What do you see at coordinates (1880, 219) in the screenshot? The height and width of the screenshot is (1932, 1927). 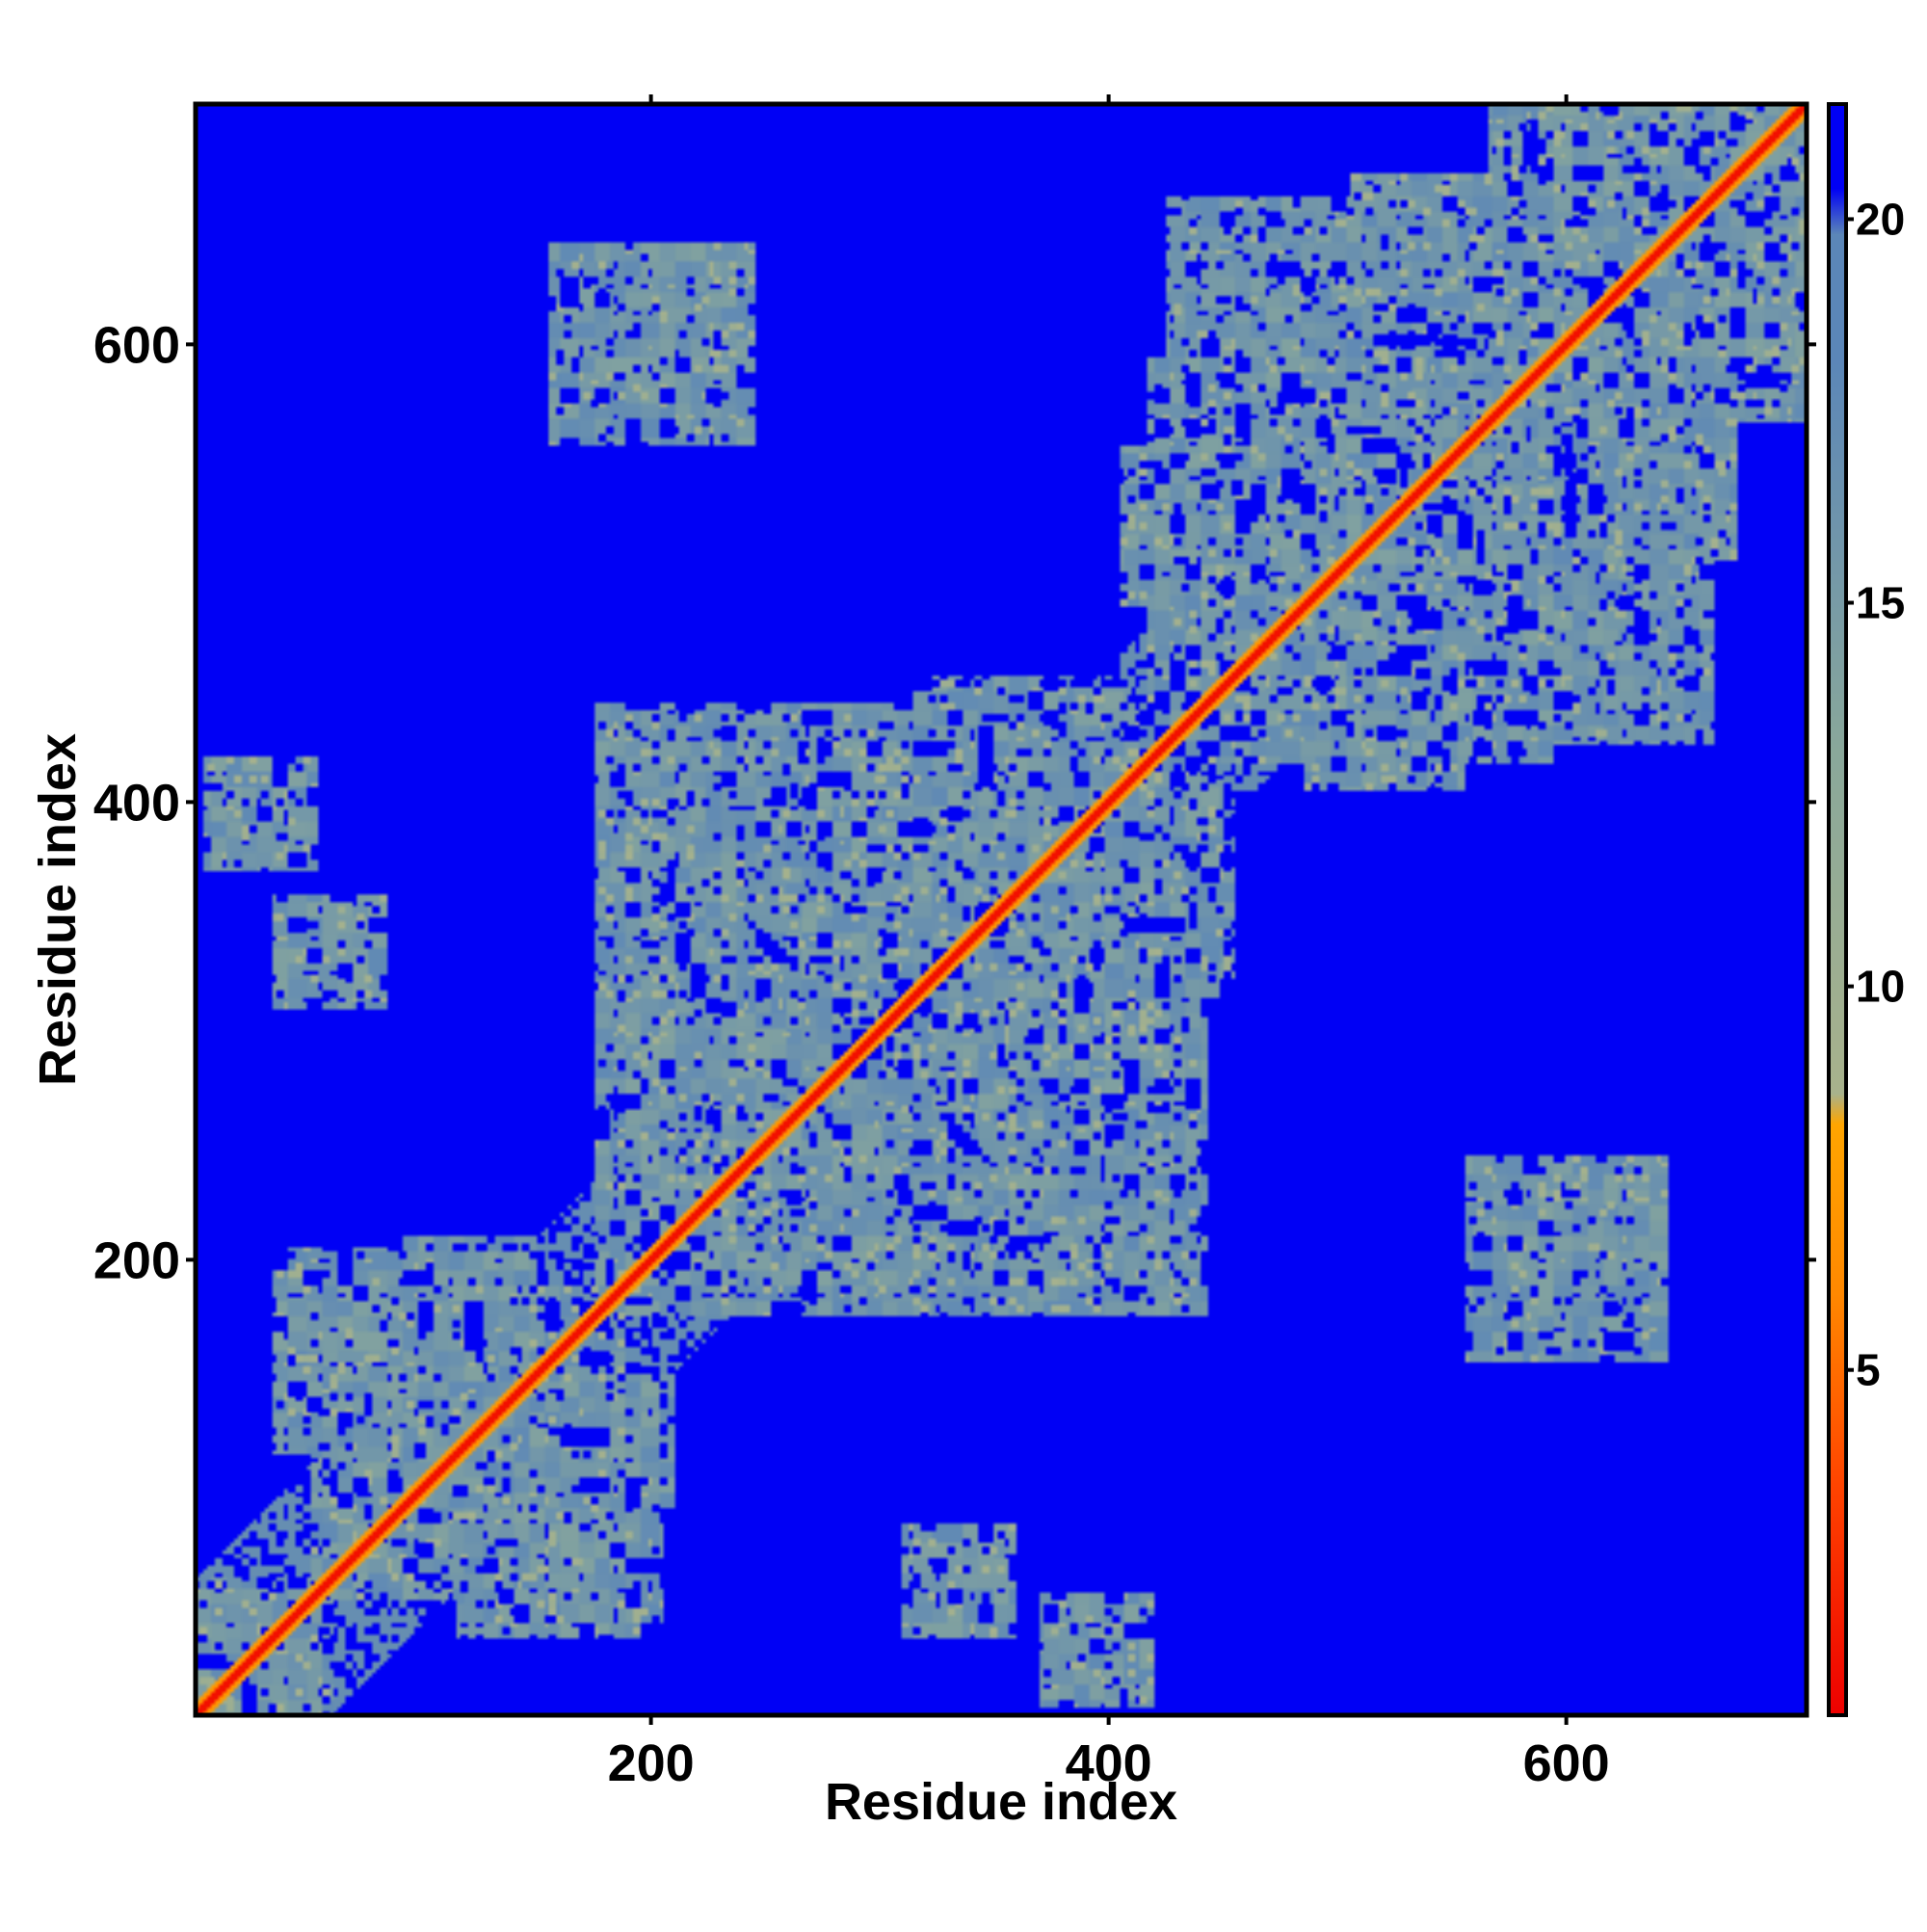 I see `colorbar-tick-label: 20` at bounding box center [1880, 219].